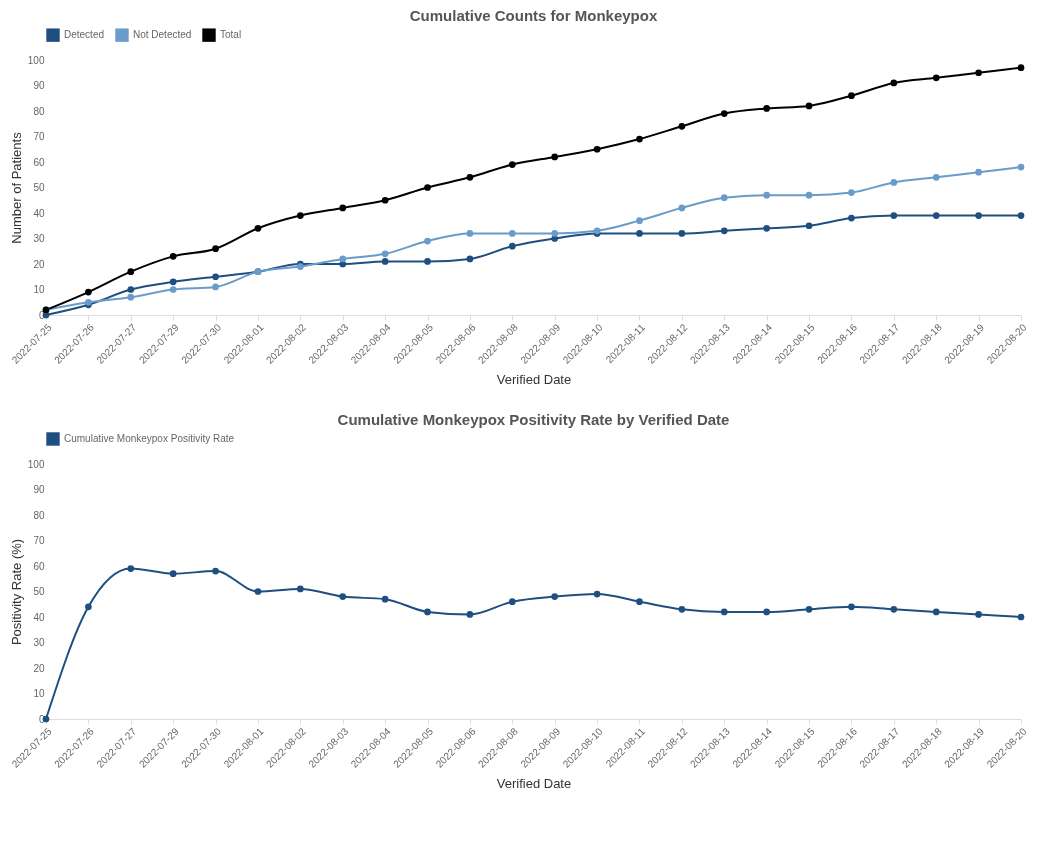 Image resolution: width=1054 pixels, height=847 pixels. Describe the element at coordinates (533, 419) in the screenshot. I see `chart-title: Cumulative Monkeypox Positivity Rate by Verified Date` at that location.